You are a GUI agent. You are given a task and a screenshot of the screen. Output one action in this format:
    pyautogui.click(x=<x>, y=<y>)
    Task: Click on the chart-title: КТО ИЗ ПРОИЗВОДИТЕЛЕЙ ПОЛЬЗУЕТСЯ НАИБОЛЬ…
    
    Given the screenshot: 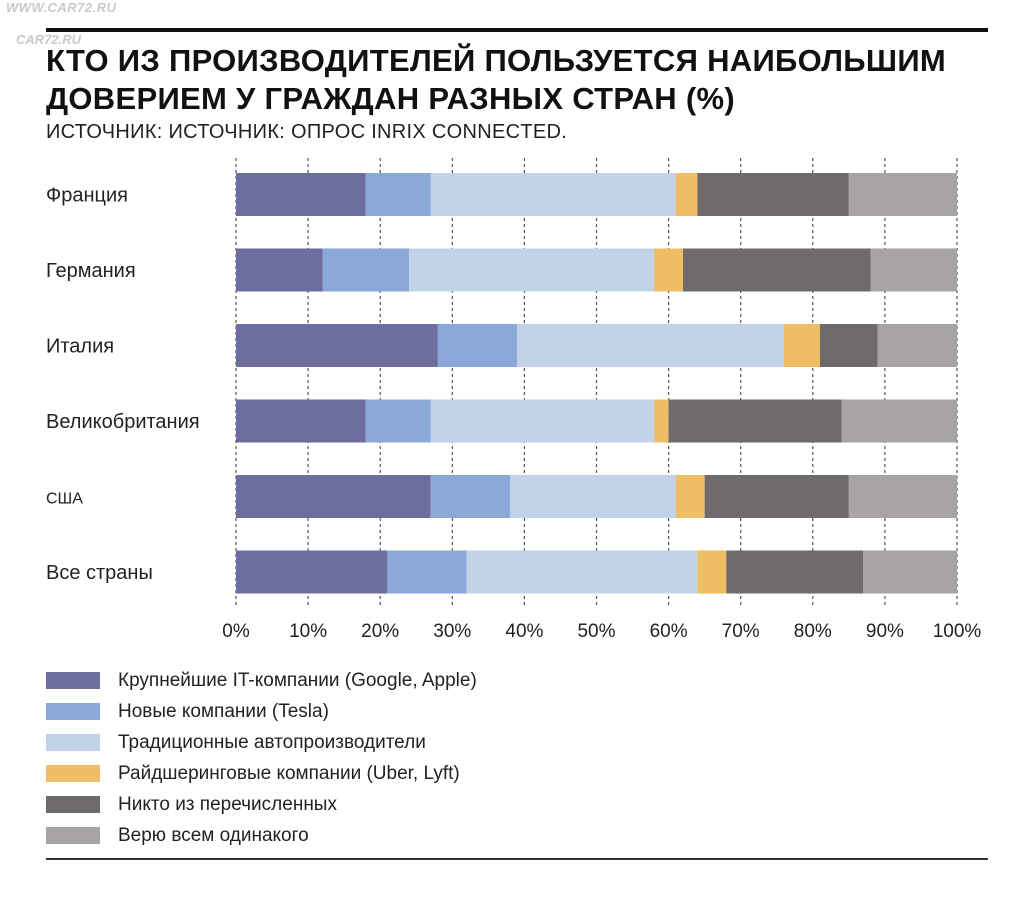 What is the action you would take?
    pyautogui.click(x=526, y=80)
    